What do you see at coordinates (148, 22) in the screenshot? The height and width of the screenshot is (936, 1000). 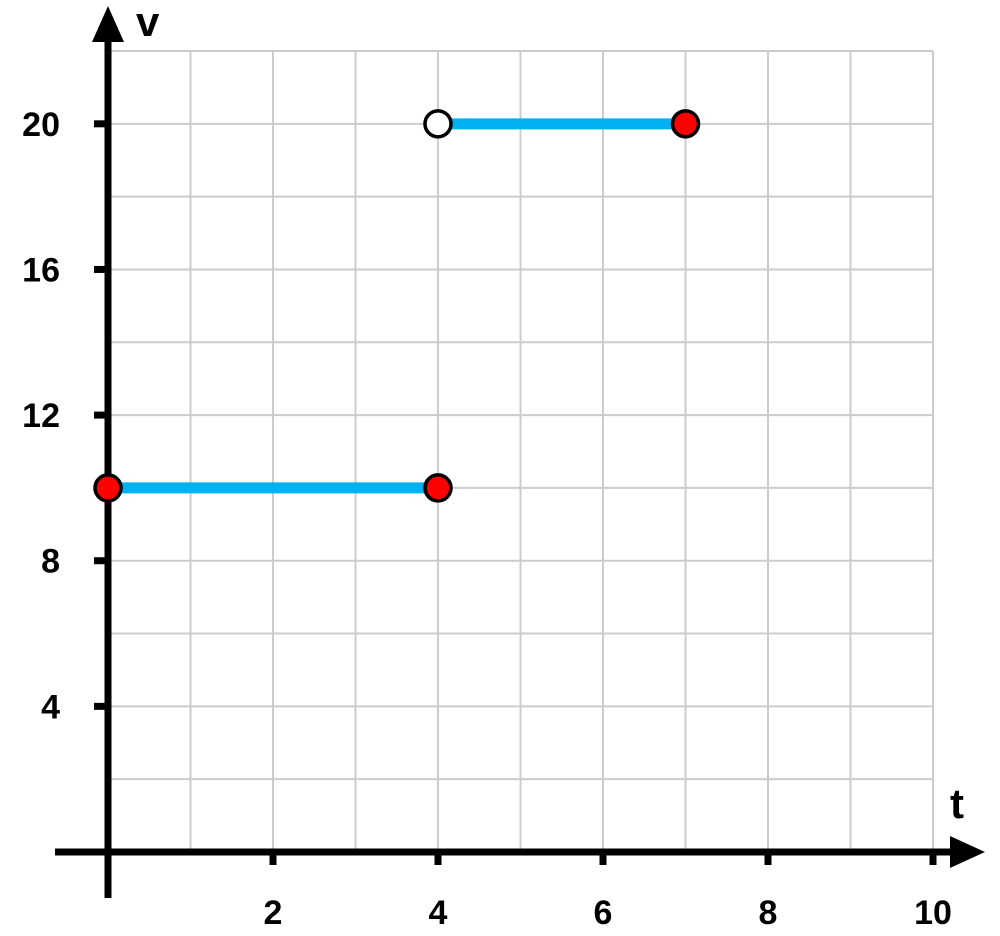 I see `y-axis-label: v` at bounding box center [148, 22].